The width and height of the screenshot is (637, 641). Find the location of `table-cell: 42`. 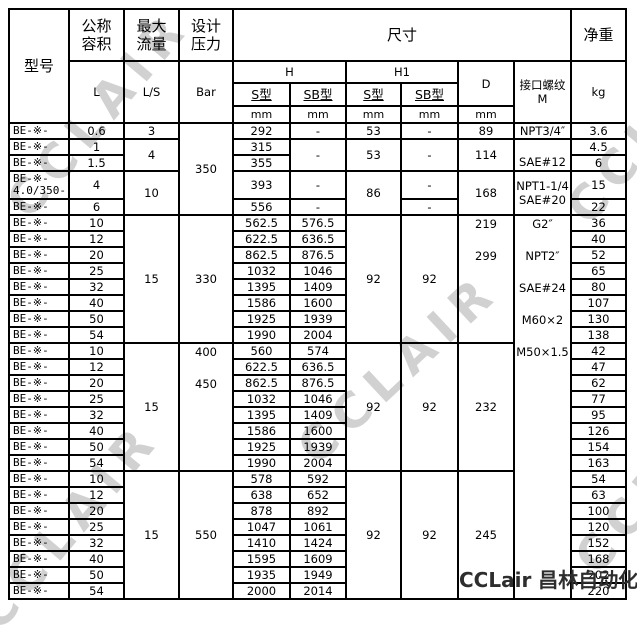

table-cell: 42 is located at coordinates (598, 351).